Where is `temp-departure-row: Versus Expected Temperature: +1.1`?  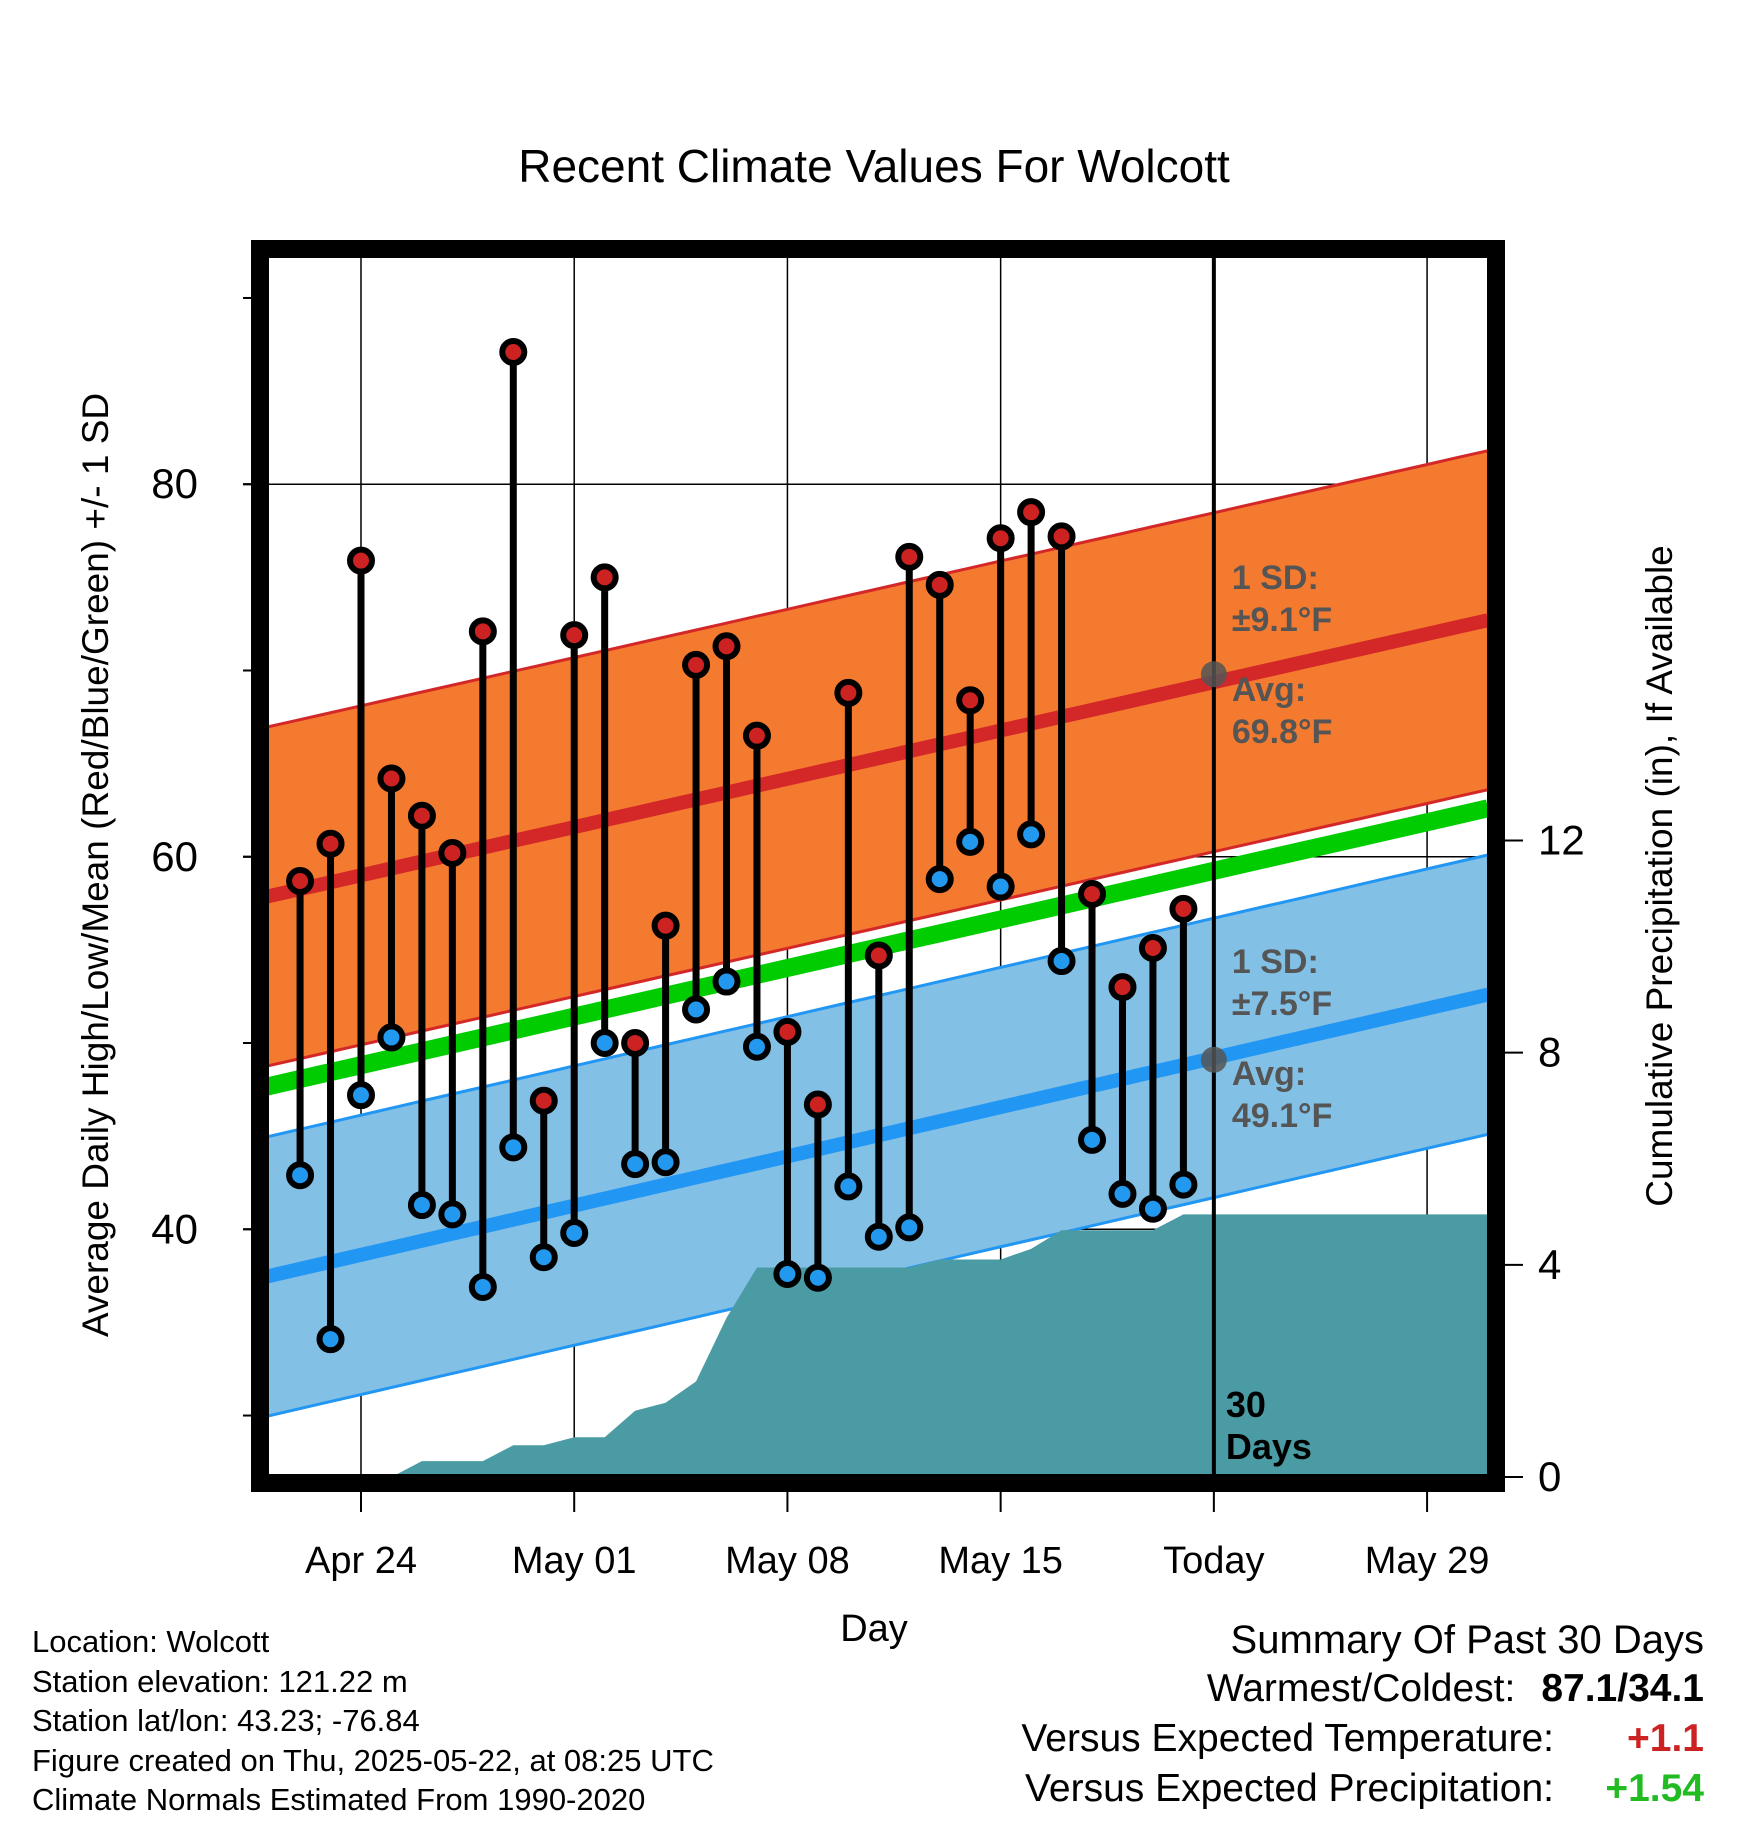
temp-departure-row: Versus Expected Temperature: +1.1 is located at coordinates (1362, 1739).